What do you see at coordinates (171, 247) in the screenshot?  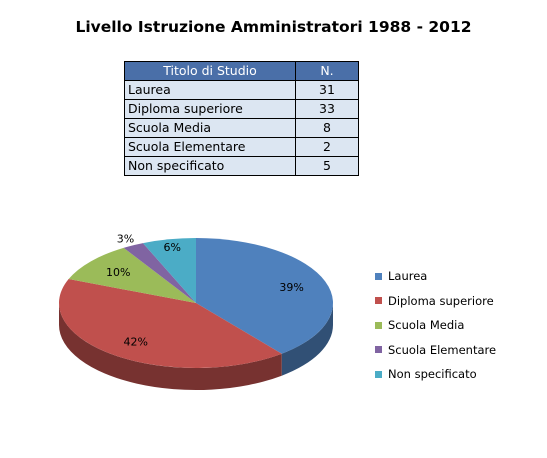 I see `pie-percent-label: 6%` at bounding box center [171, 247].